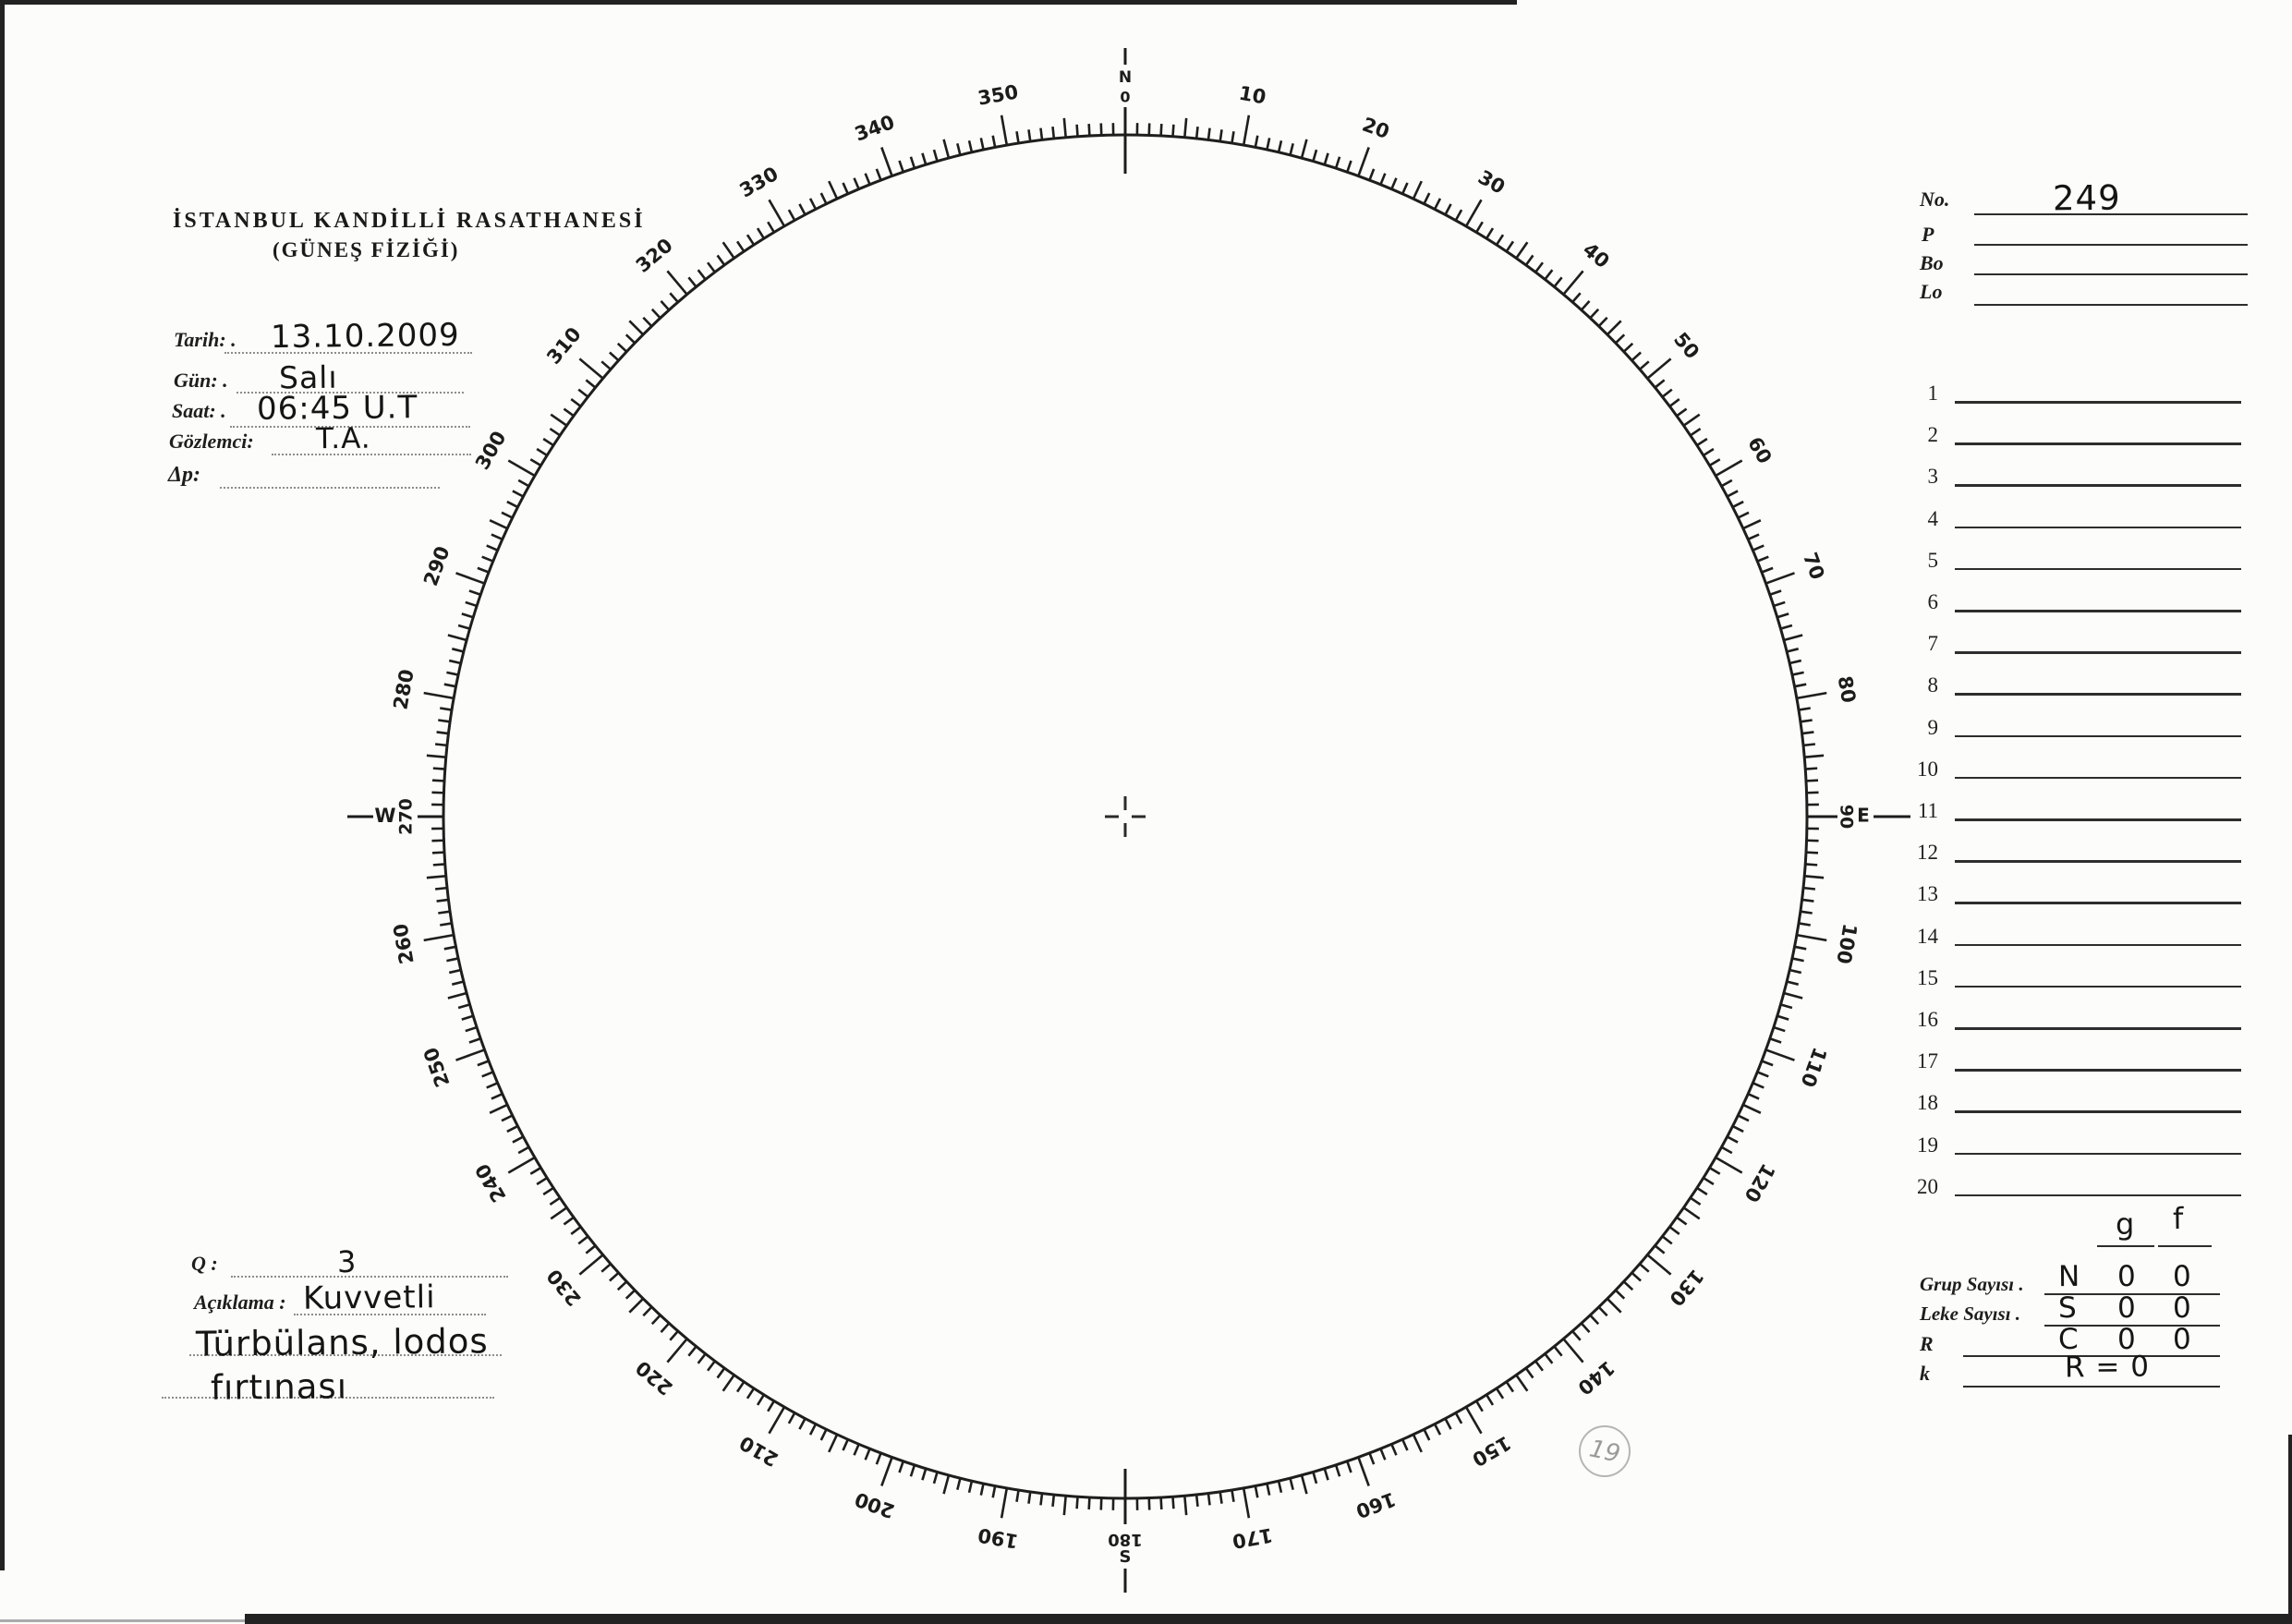 The width and height of the screenshot is (2292, 1624). What do you see at coordinates (1125, 77) in the screenshot?
I see `north-letter: N` at bounding box center [1125, 77].